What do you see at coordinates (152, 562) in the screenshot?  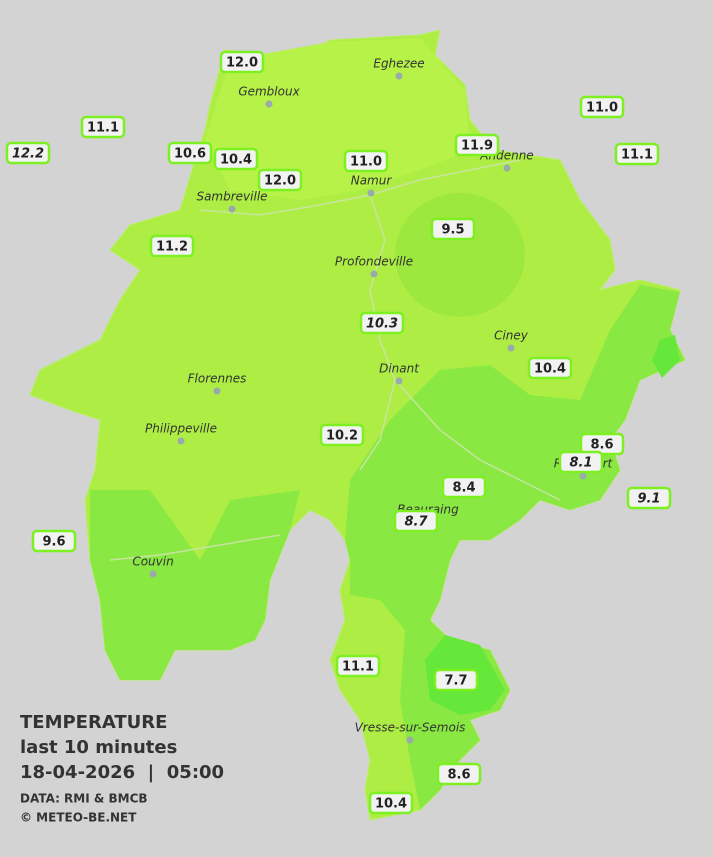 I see `city-label: Couvin` at bounding box center [152, 562].